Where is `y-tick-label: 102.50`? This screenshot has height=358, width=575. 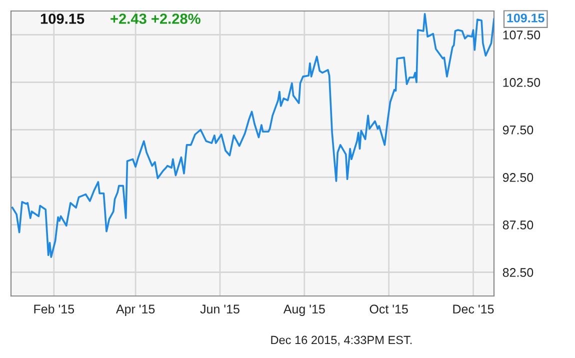
y-tick-label: 102.50 is located at coordinates (521, 82).